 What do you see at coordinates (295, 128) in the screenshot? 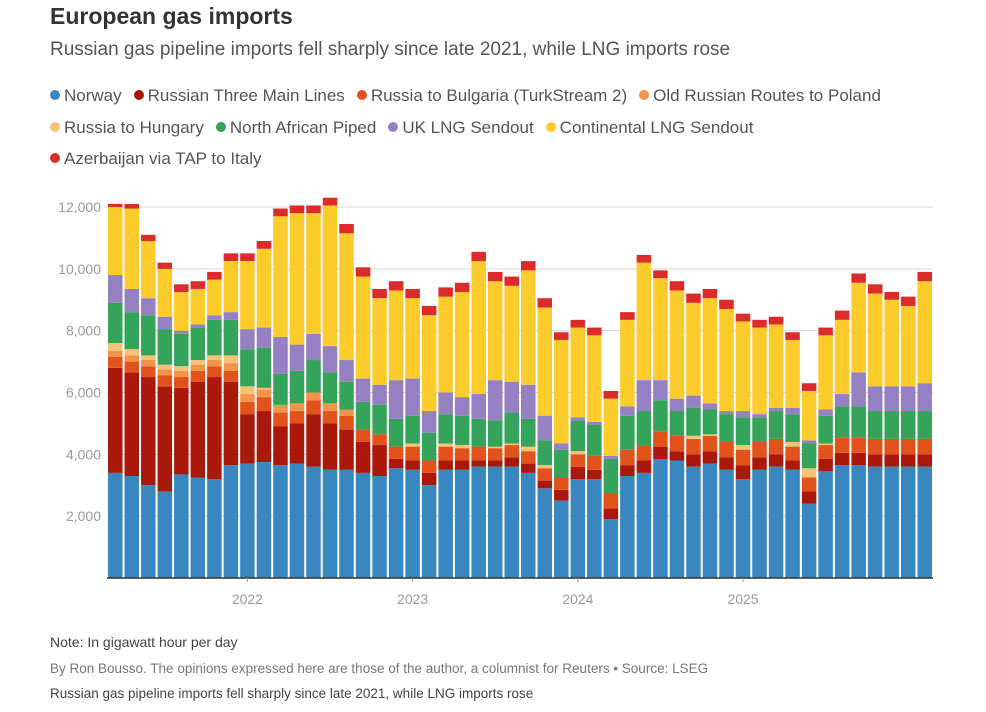
I see `legend-item: North African Piped` at bounding box center [295, 128].